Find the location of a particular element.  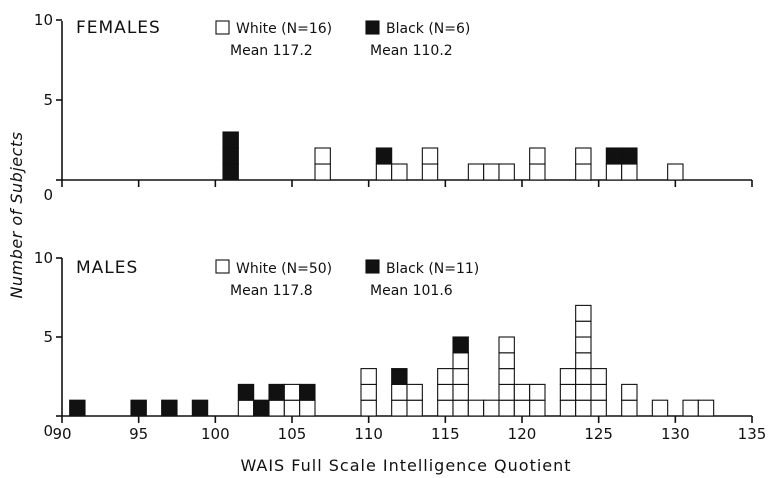

females-y-tick-label: 0 is located at coordinates (48, 195).